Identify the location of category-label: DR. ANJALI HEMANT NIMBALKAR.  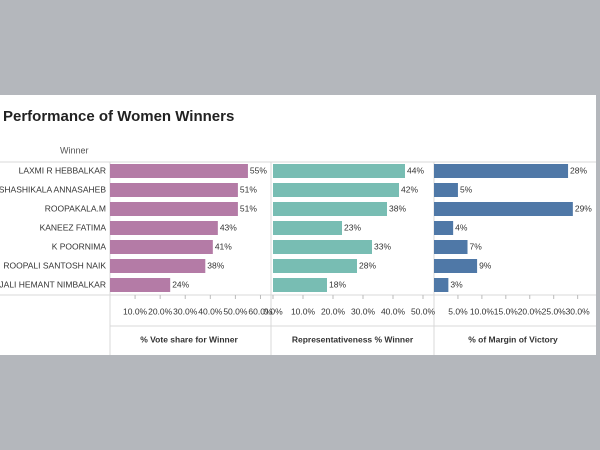
(53, 284).